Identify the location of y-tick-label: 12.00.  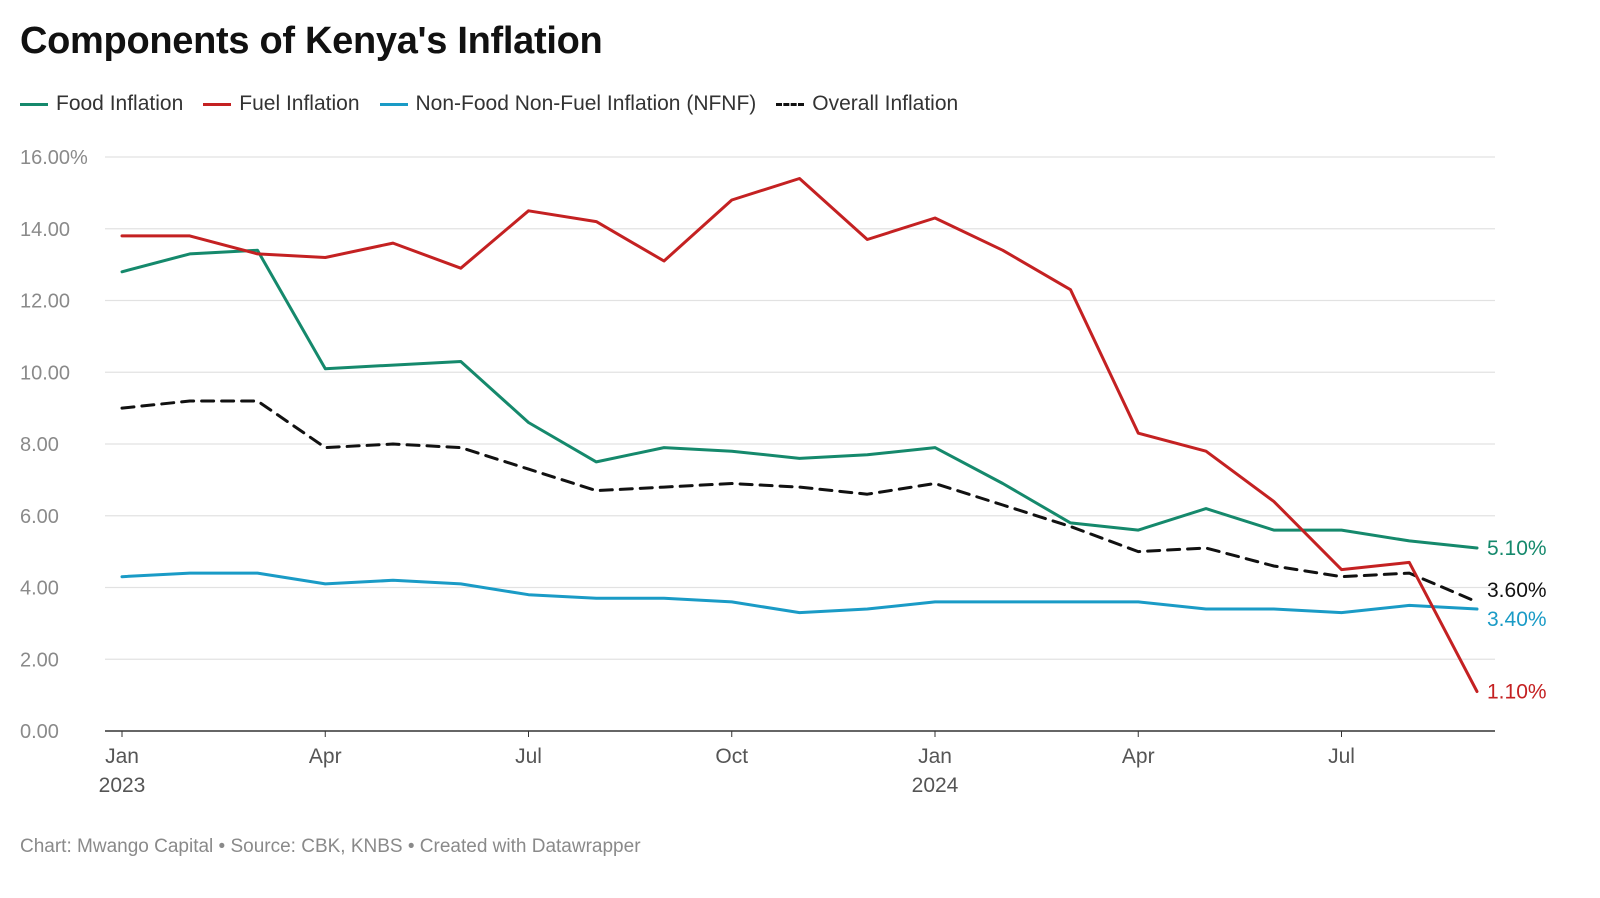
(45, 302).